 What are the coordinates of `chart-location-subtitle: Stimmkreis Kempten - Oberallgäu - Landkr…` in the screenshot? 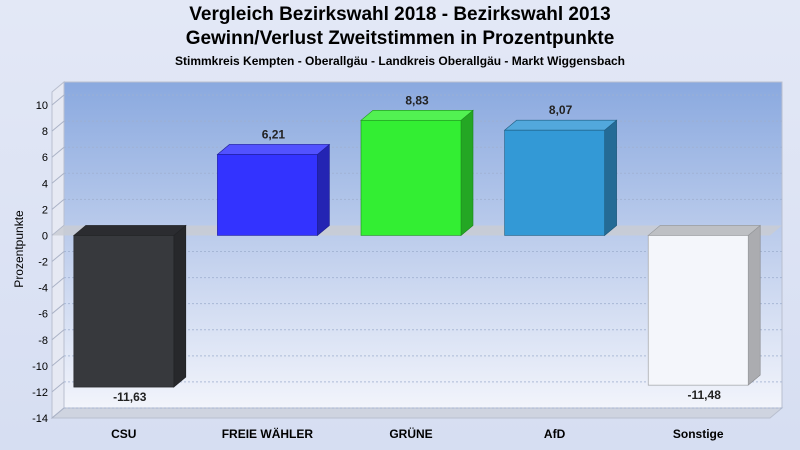 It's located at (400, 61).